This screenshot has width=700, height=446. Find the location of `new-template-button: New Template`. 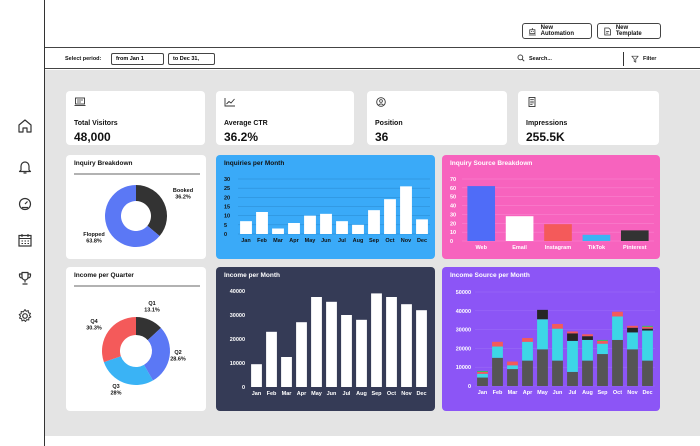

new-template-button: New Template is located at coordinates (629, 31).